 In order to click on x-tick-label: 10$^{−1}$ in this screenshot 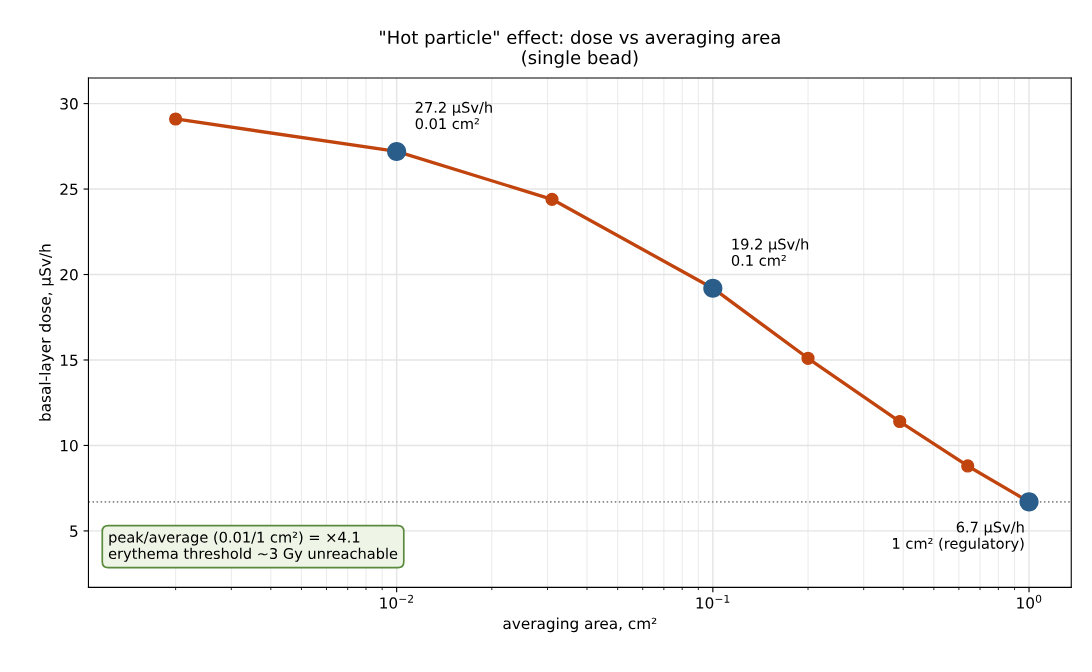, I will do `click(713, 601)`.